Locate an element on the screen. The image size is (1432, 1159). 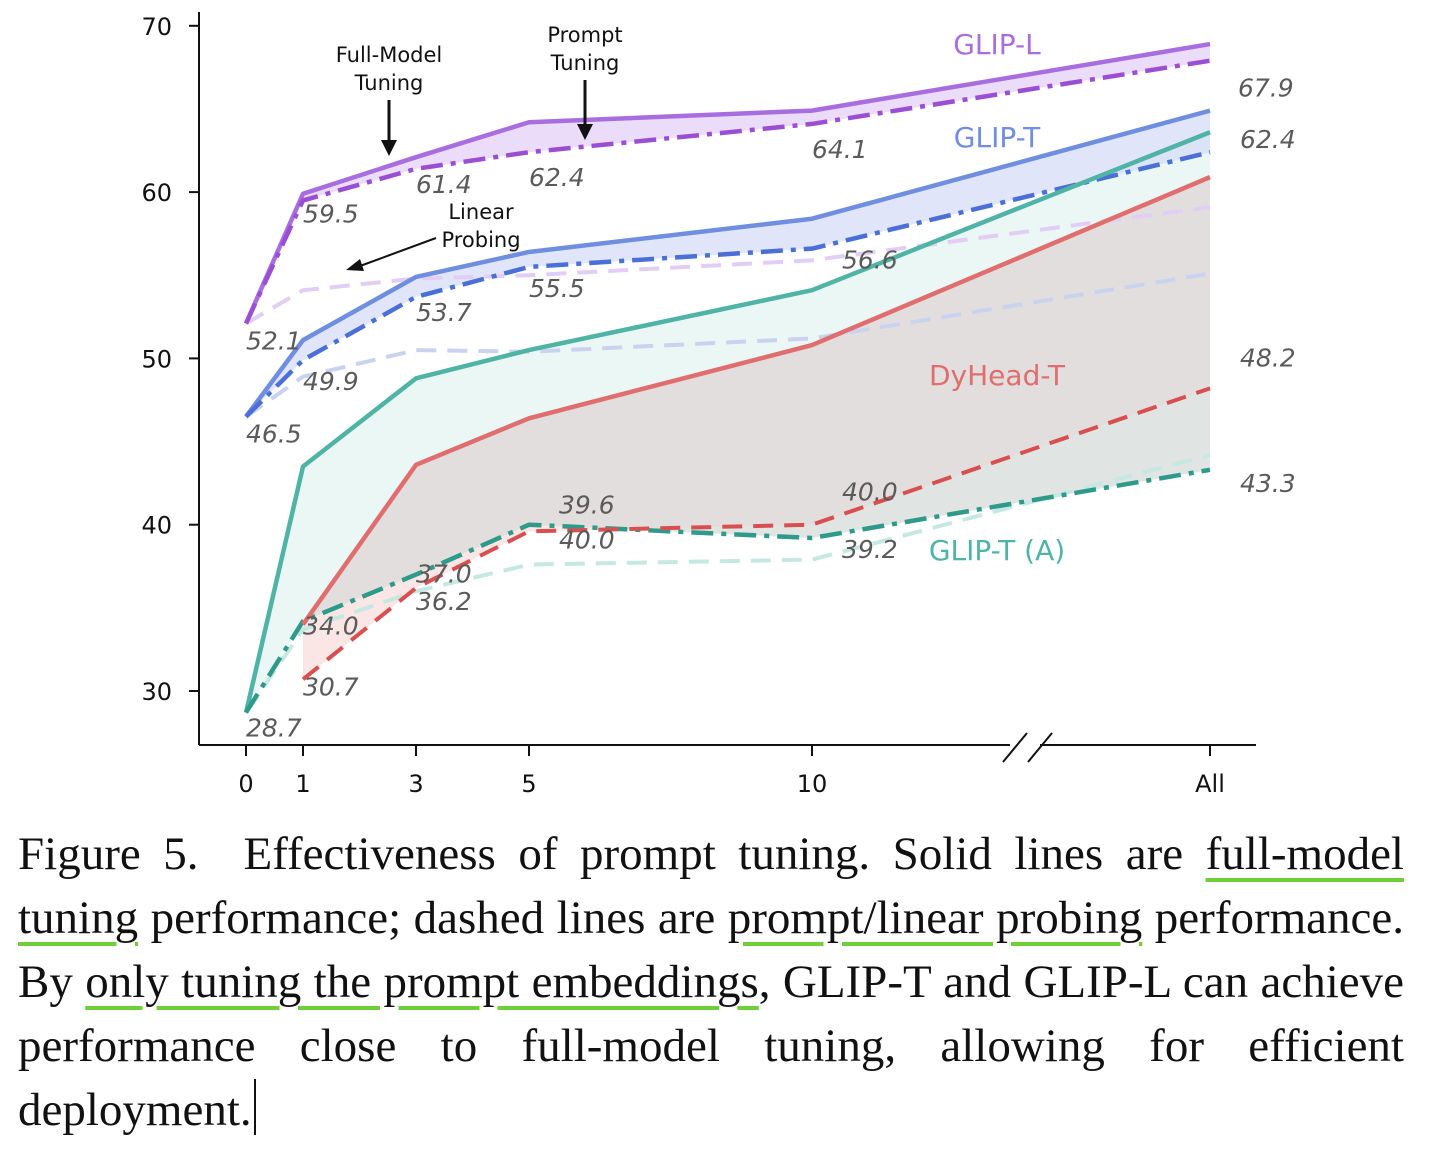
value-label: 61.4 is located at coordinates (444, 184).